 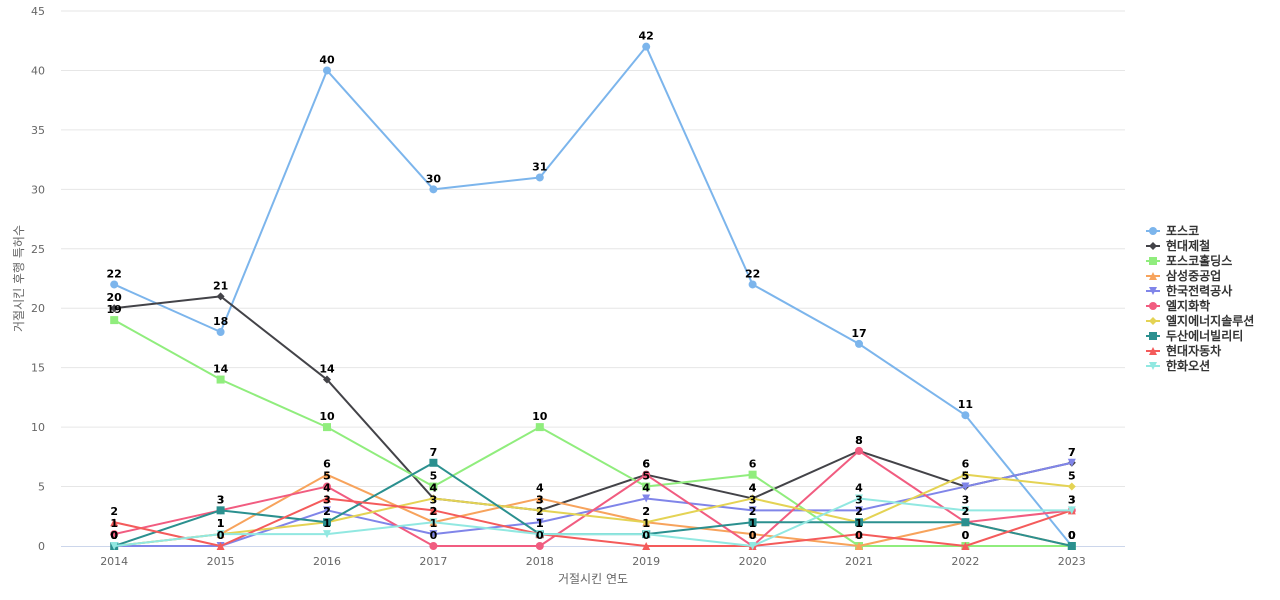 I want to click on data-label: 17, so click(x=858, y=333).